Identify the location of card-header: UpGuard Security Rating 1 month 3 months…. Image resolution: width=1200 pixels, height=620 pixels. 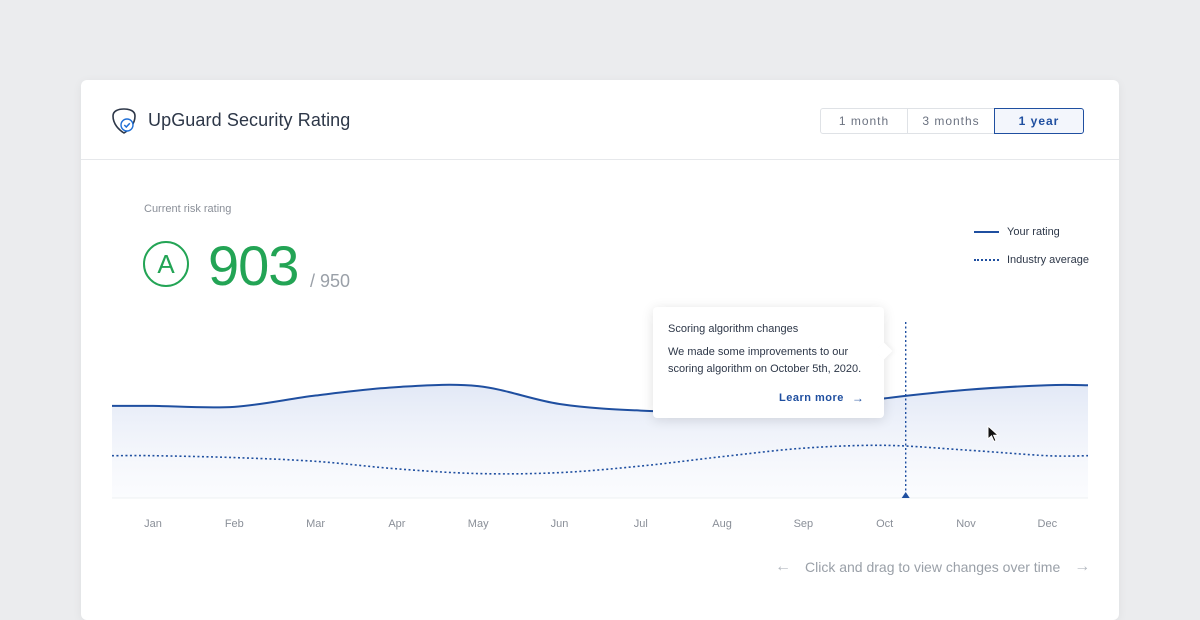
(600, 120).